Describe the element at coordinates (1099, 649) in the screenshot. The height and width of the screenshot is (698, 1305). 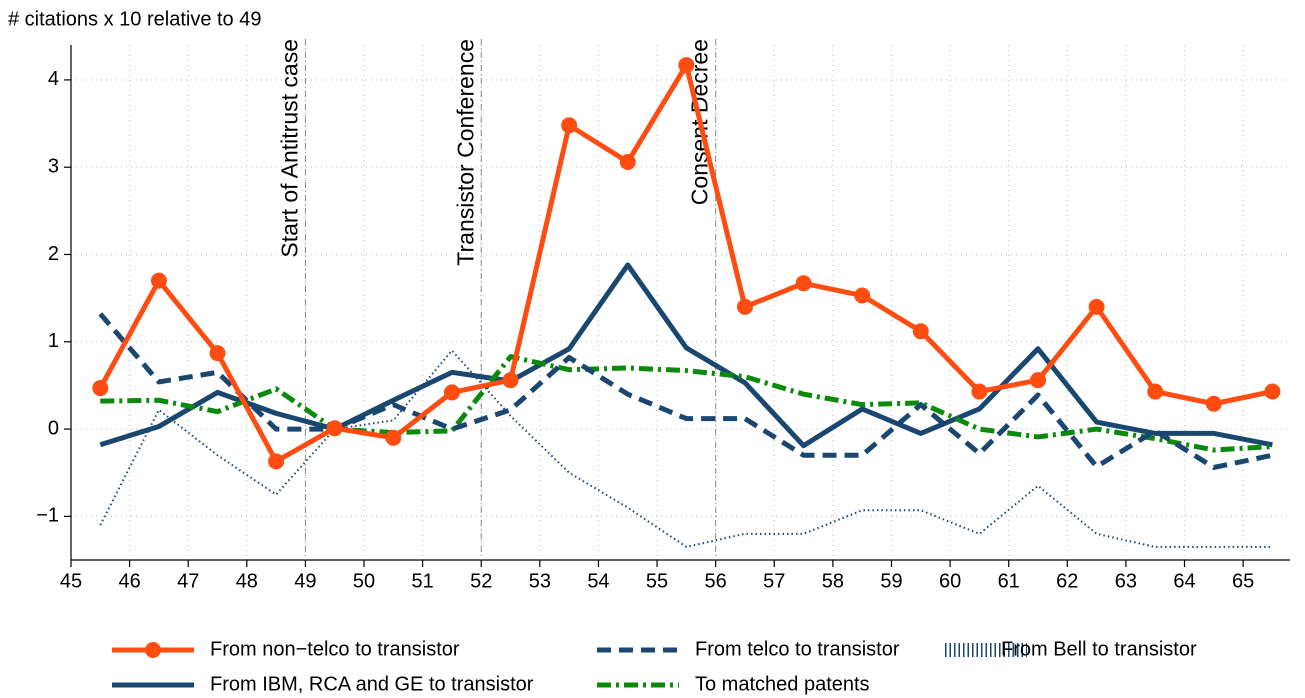
I see `legend-label: From Bell to transistor` at that location.